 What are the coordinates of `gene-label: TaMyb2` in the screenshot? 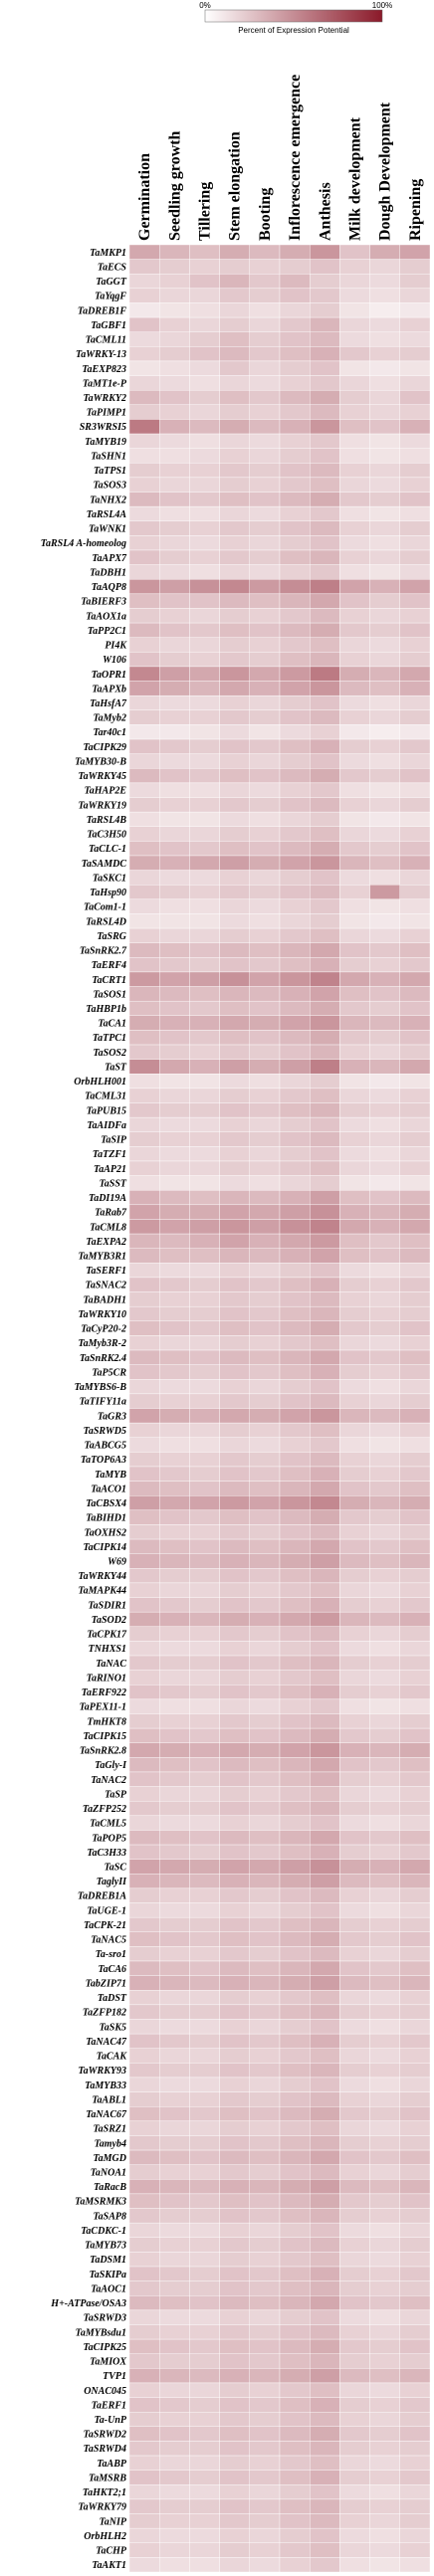 It's located at (110, 718).